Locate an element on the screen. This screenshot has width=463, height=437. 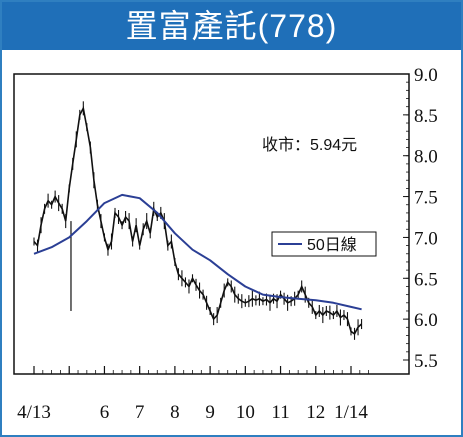
y-tick-label: 7.5 is located at coordinates (426, 198).